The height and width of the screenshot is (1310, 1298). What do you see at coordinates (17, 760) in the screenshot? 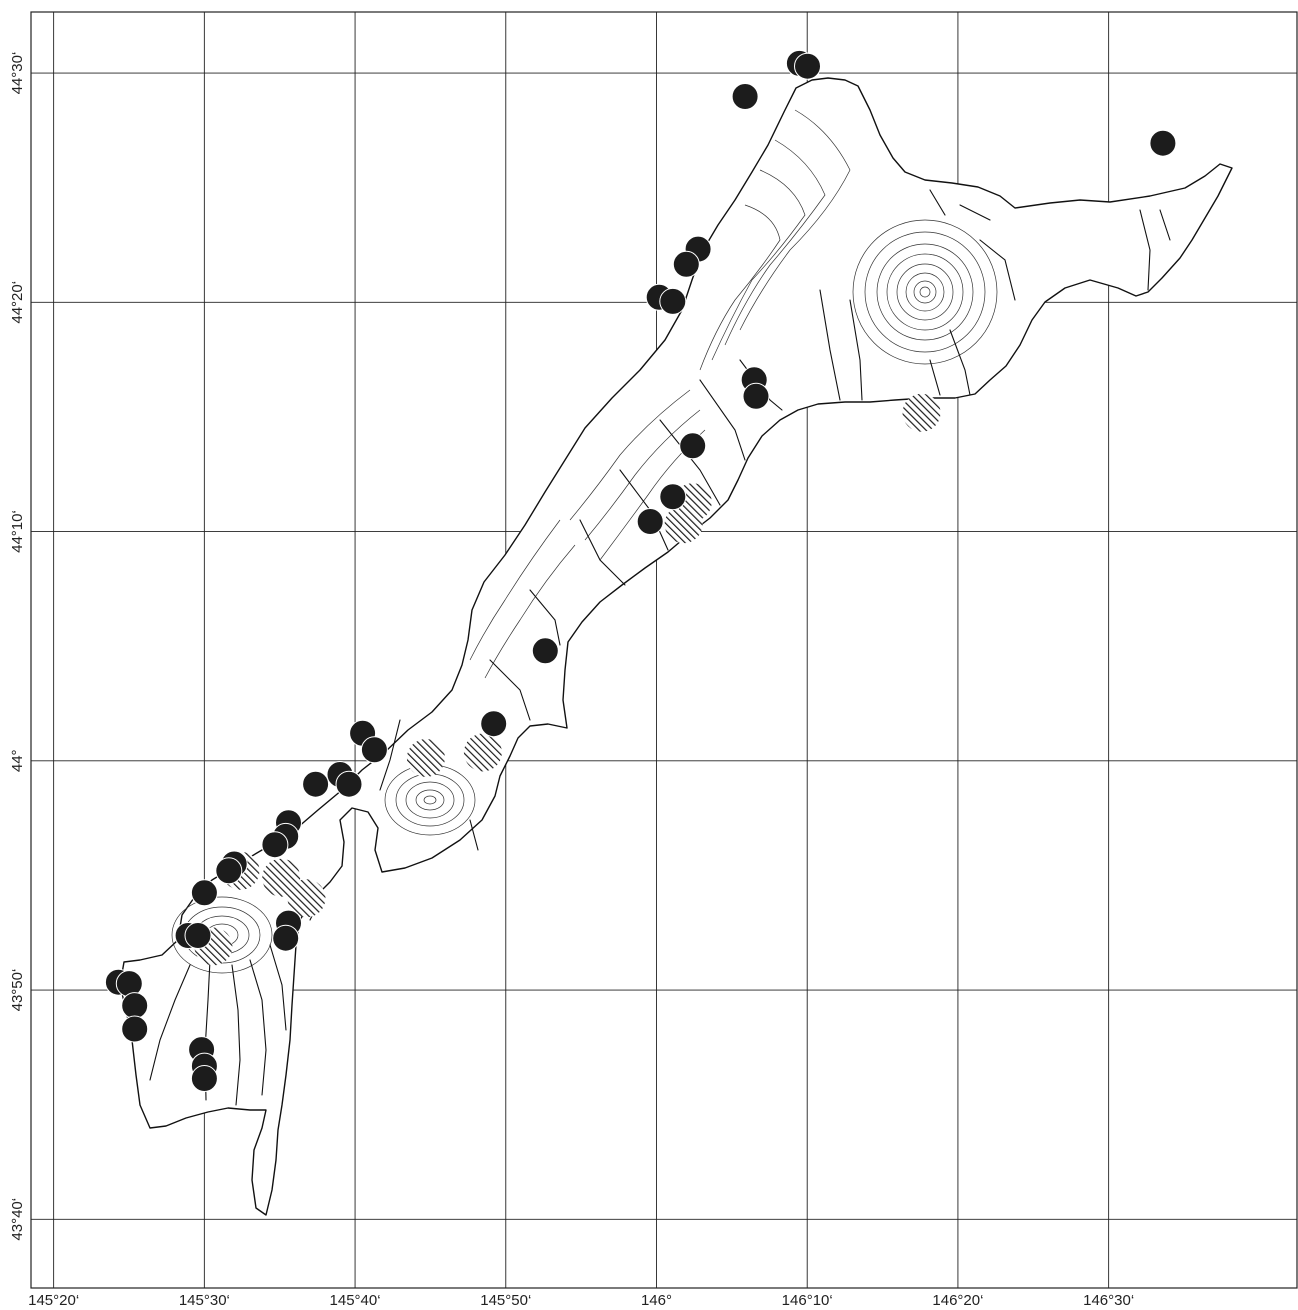
I see `latitude-tick-label: 44°` at bounding box center [17, 760].